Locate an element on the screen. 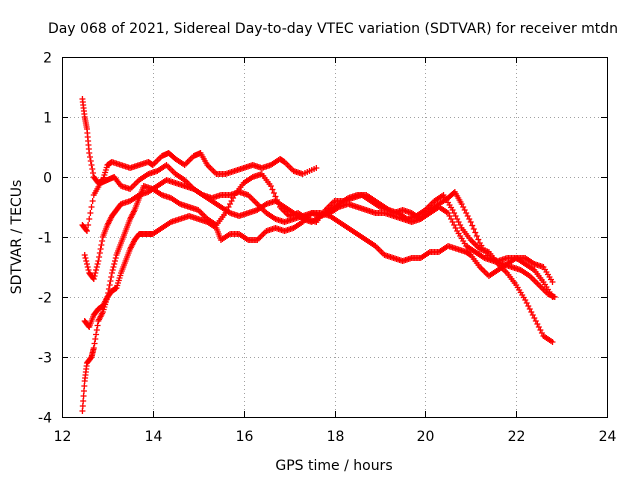 Image resolution: width=640 pixels, height=480 pixels. y-tick-label: -3 is located at coordinates (45, 359).